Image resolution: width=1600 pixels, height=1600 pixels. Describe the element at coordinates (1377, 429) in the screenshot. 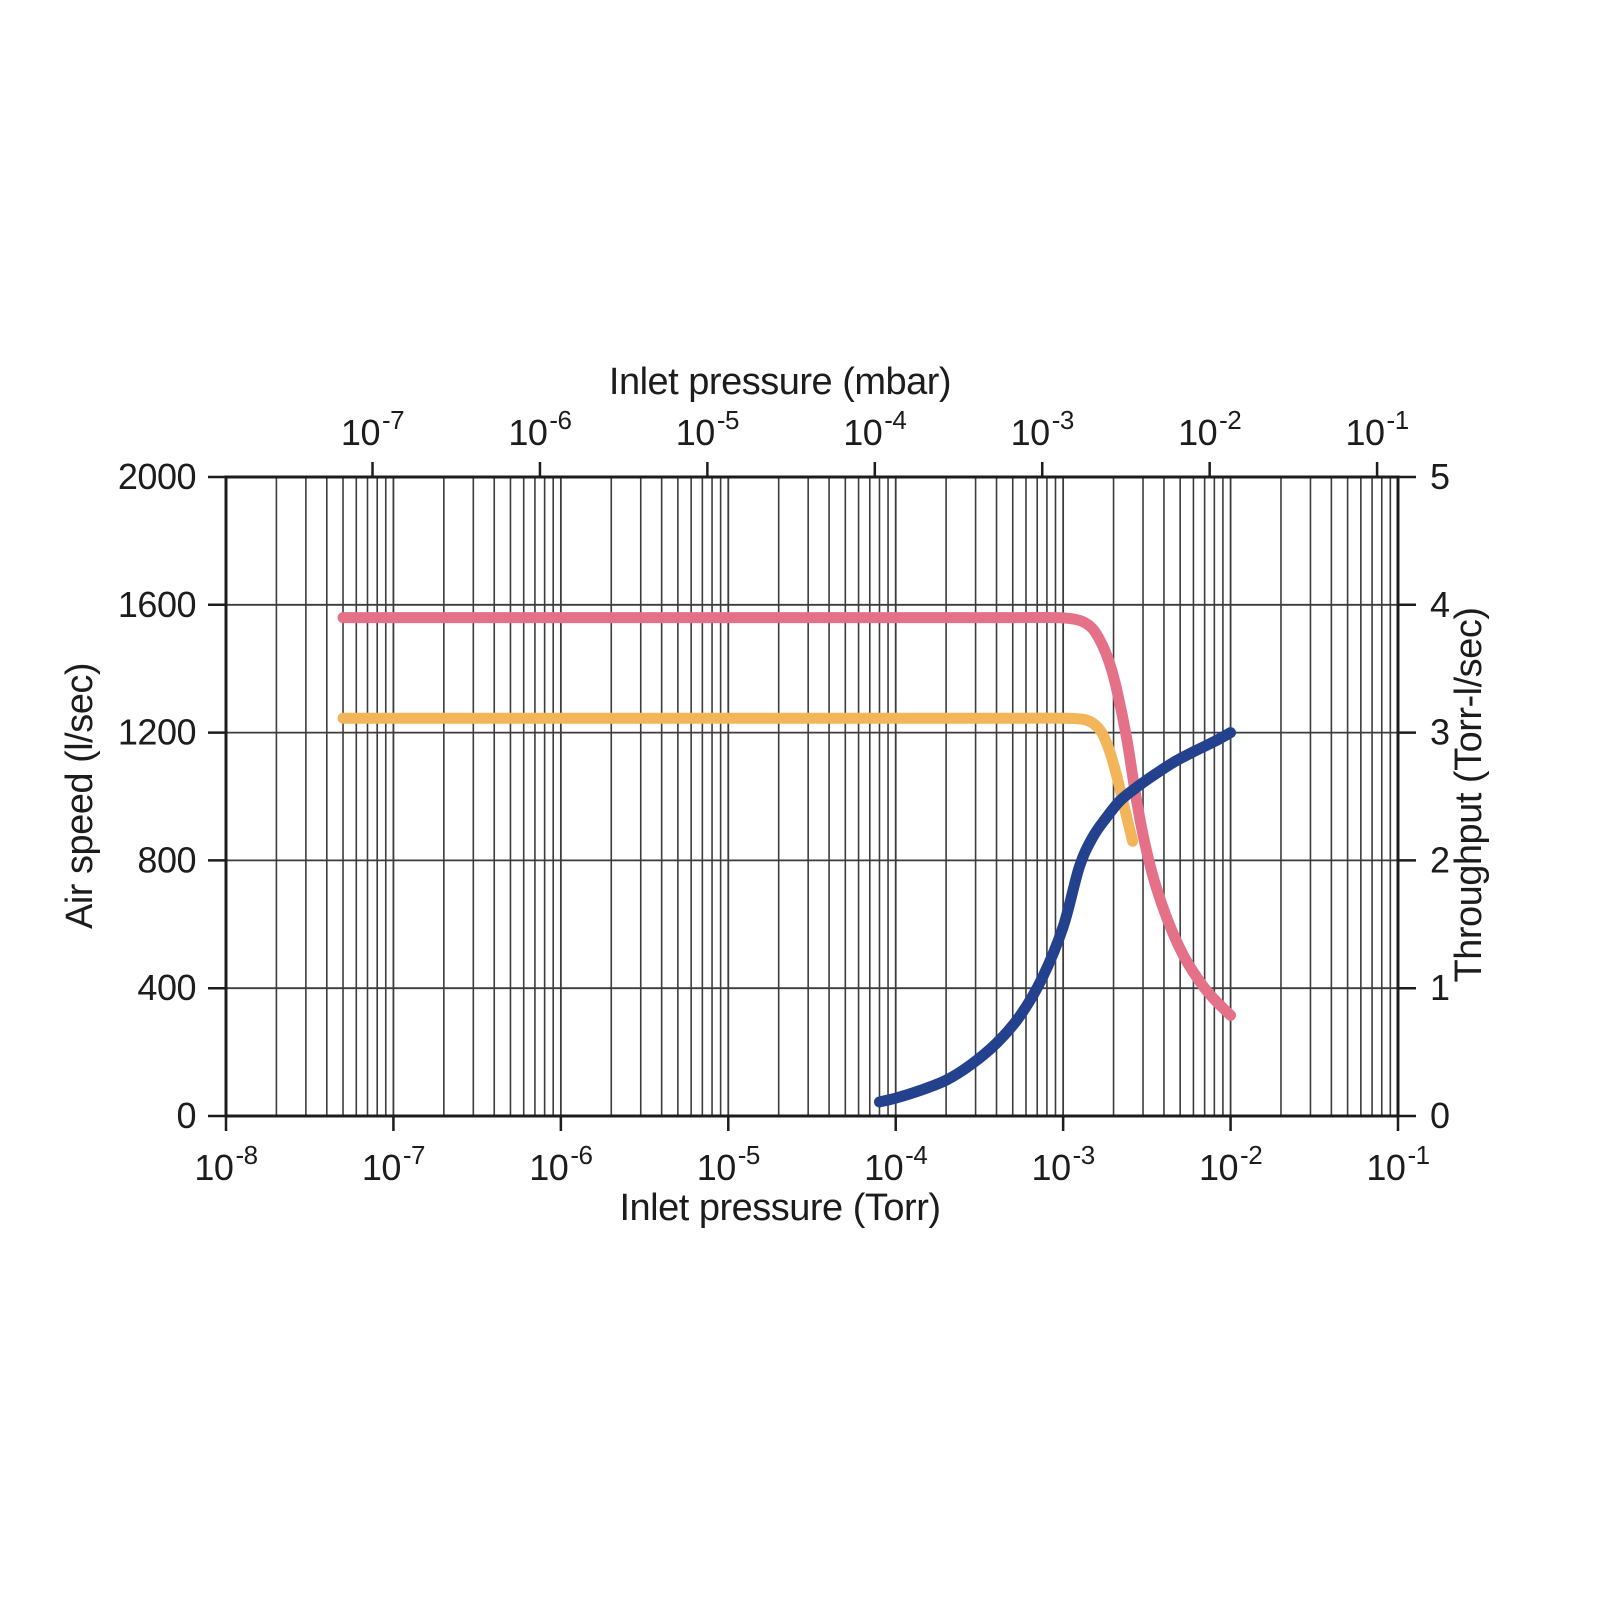

I see `top-tick-label: 10⁻¹` at that location.